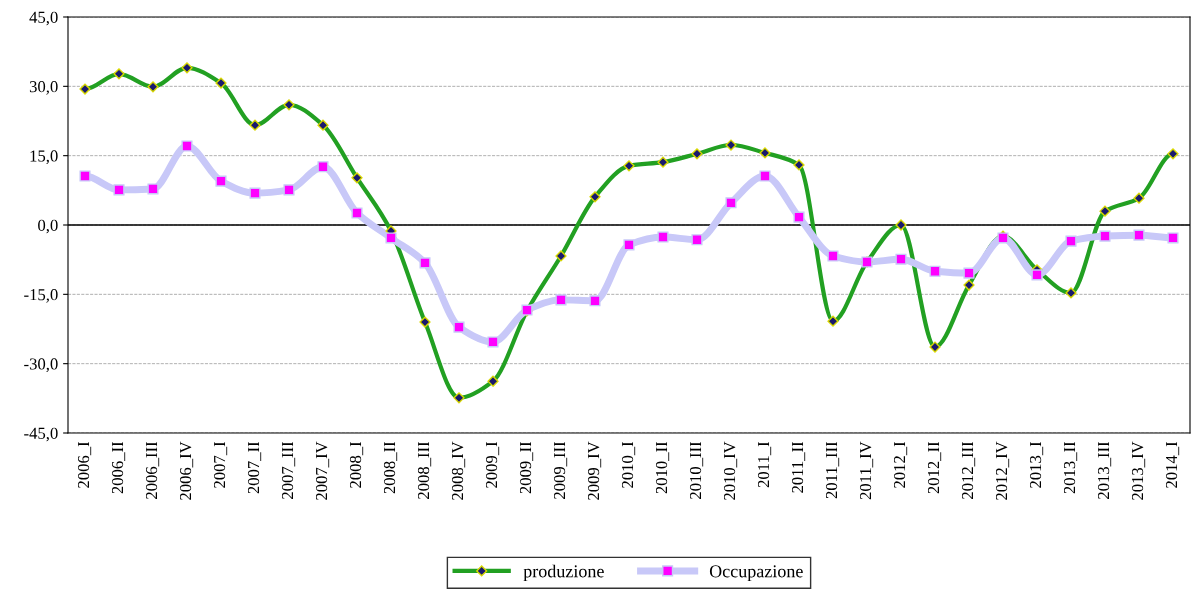  Describe the element at coordinates (866, 470) in the screenshot. I see `x-tick-label: 2011_IV` at that location.